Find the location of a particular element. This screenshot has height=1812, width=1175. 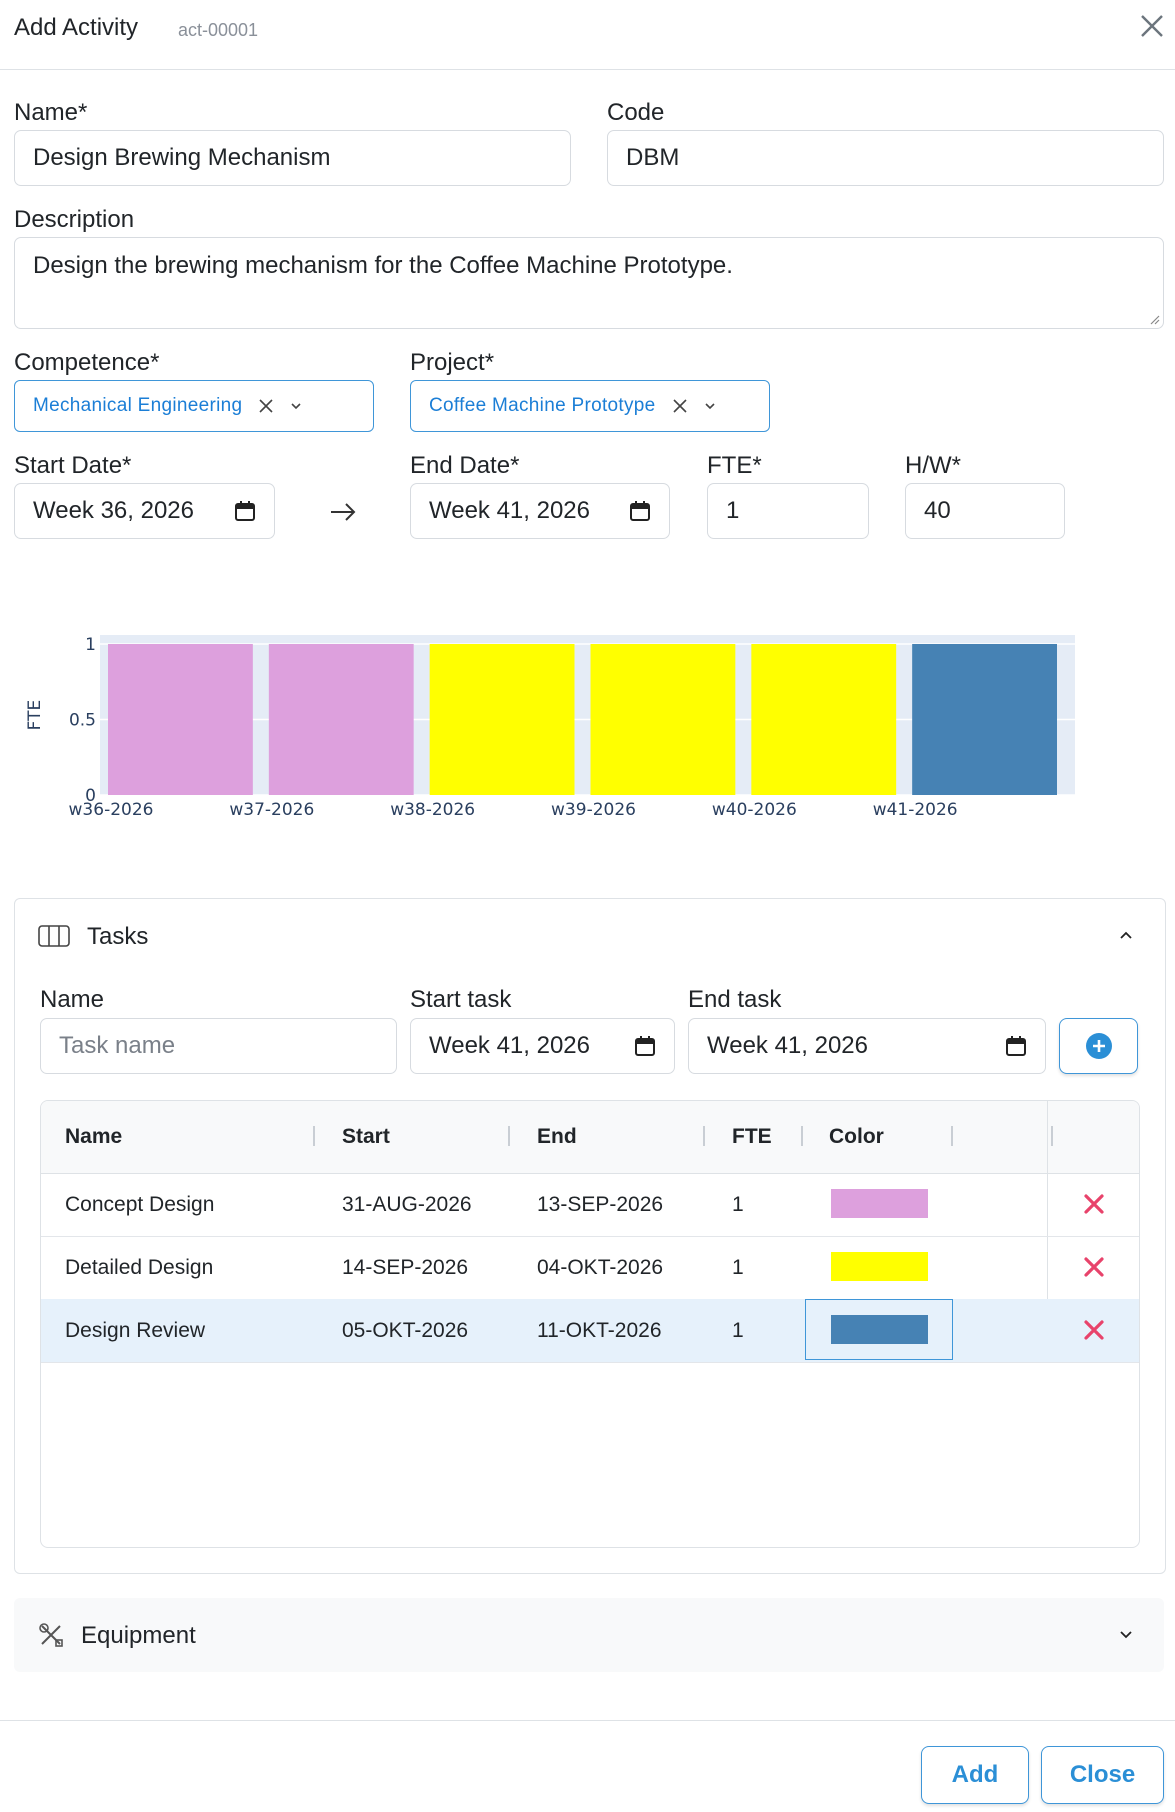

project-value: Coffee Machine Prototype is located at coordinates (542, 405).